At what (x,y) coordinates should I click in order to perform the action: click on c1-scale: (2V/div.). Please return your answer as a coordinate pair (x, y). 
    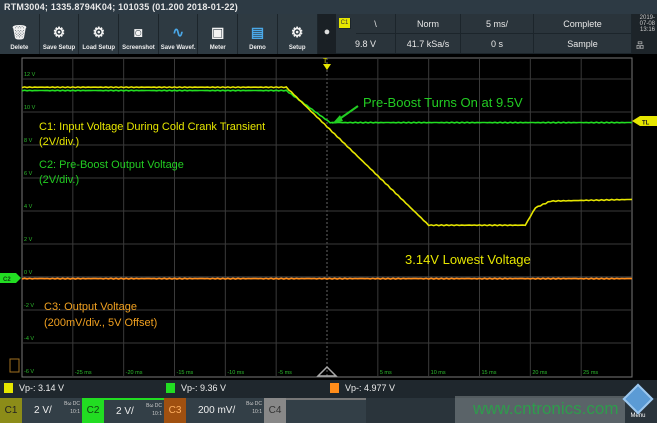
    Looking at the image, I should click on (59, 142).